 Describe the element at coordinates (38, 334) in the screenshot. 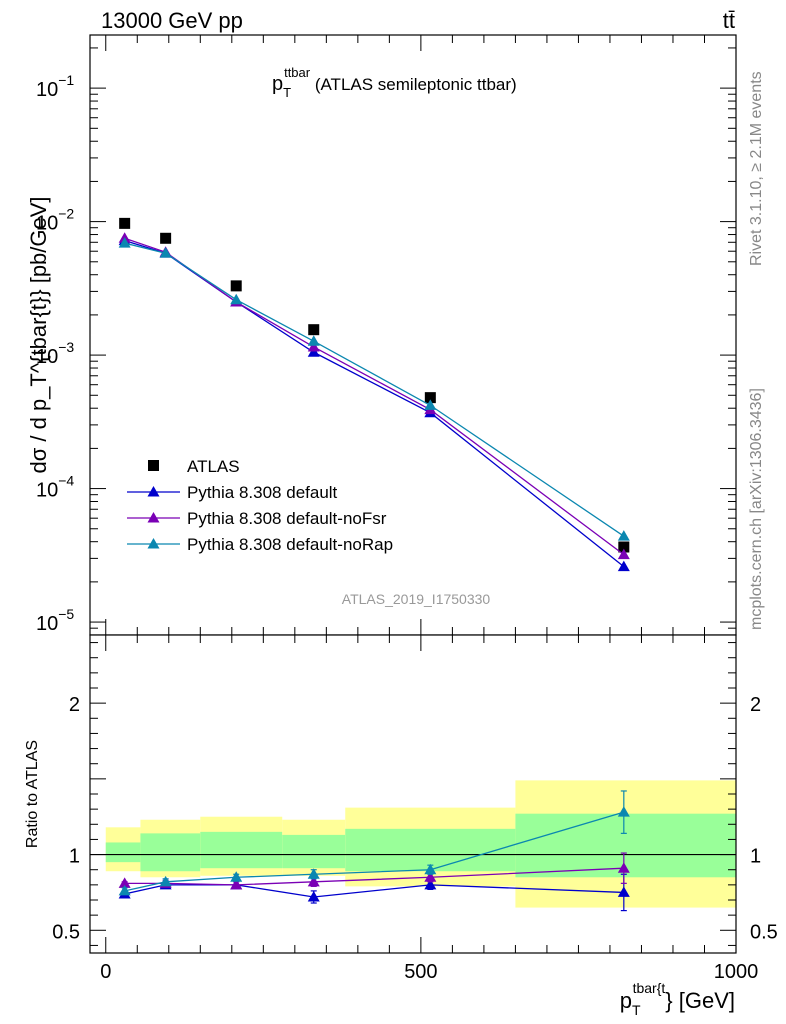

I see `main-y-axis-label: dσ / d p_T^{tbar{t}} [pb/GeV]` at that location.